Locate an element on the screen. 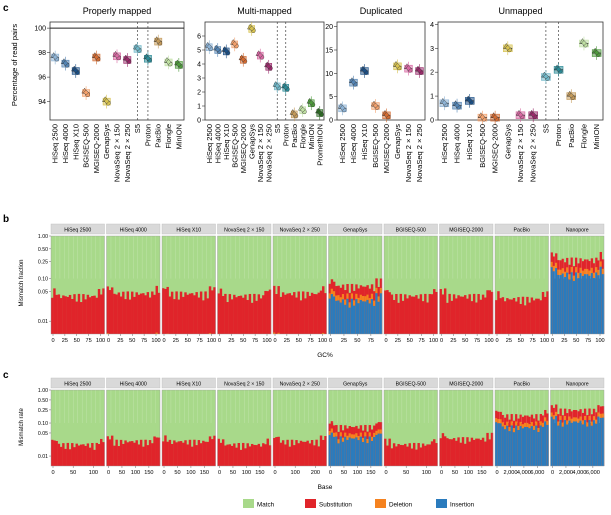  x-tick-label: 50 is located at coordinates (410, 341).